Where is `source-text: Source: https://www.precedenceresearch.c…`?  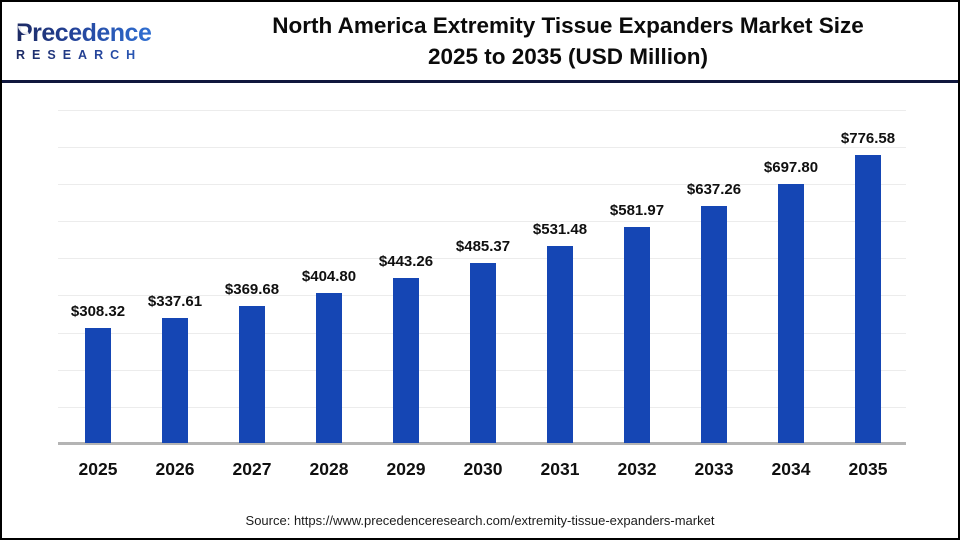 source-text: Source: https://www.precedenceresearch.c… is located at coordinates (480, 520).